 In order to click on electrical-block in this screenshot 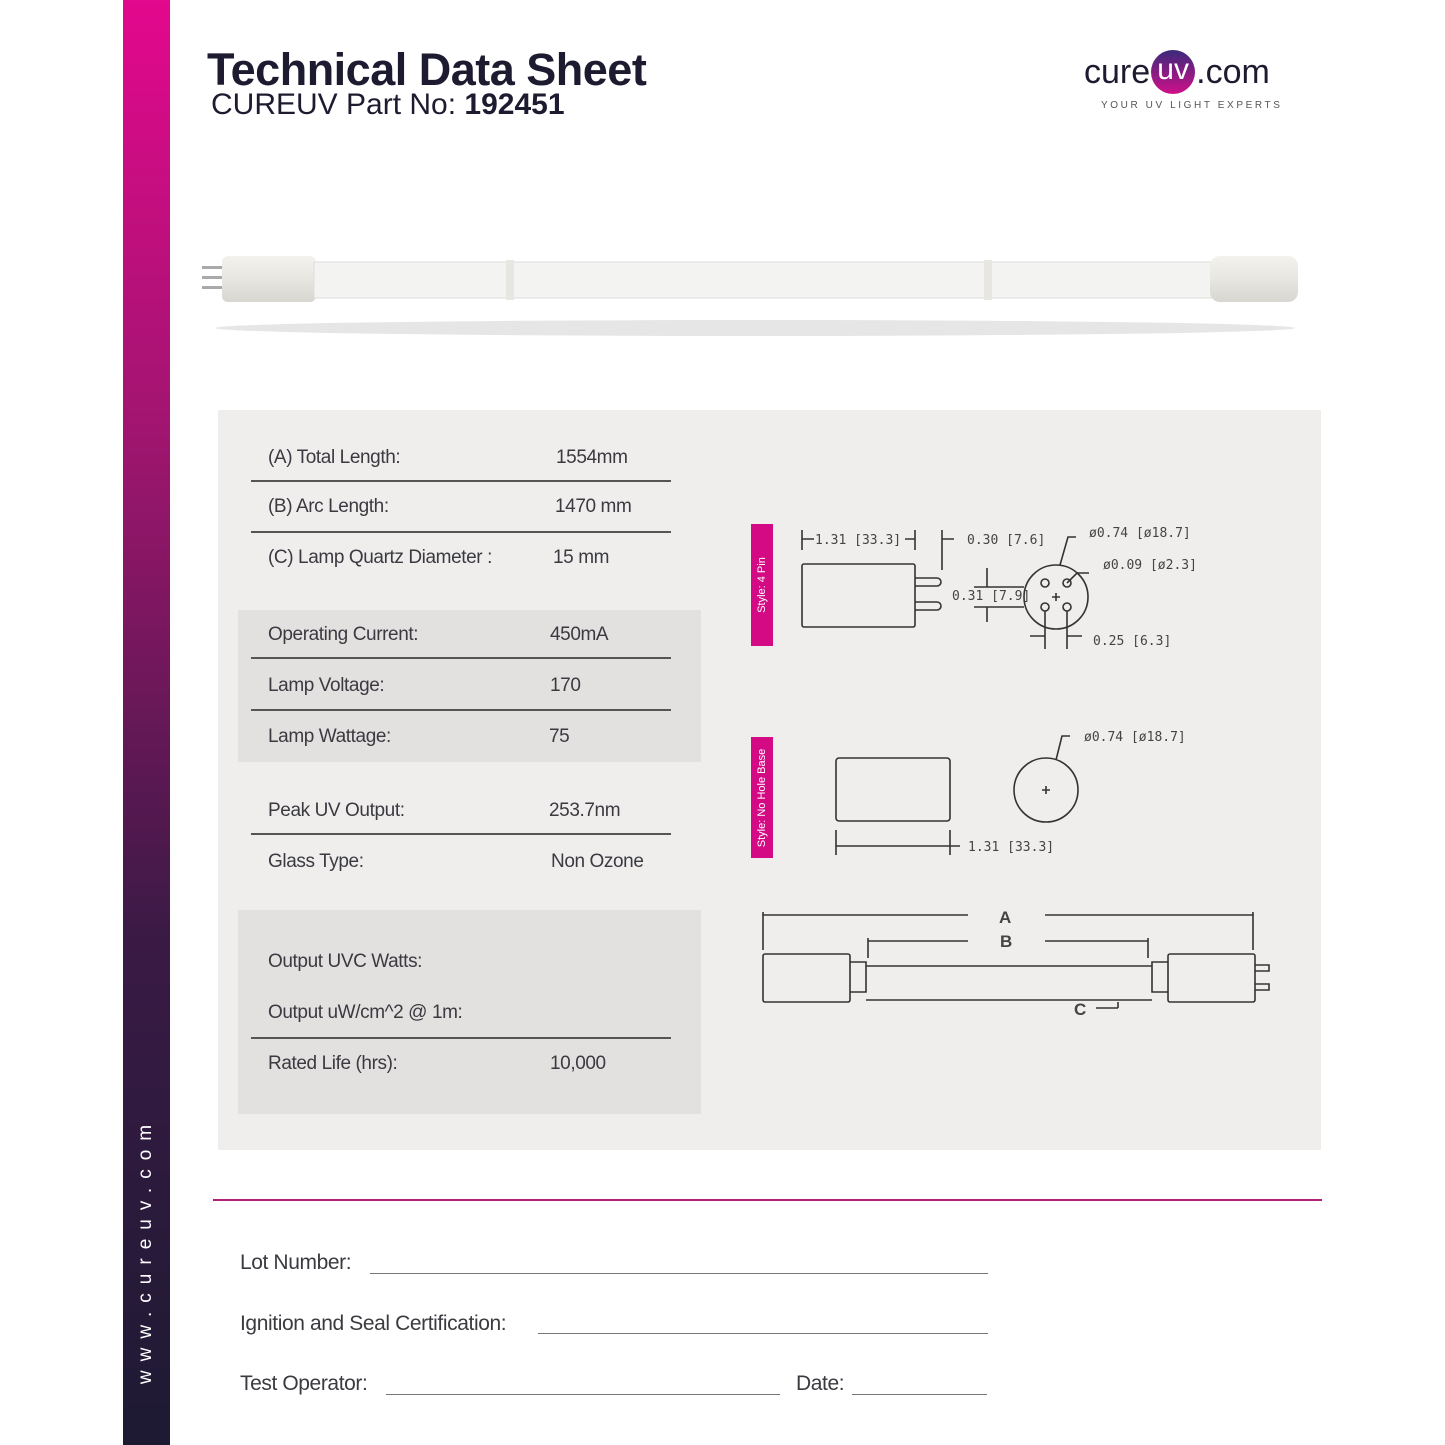, I will do `click(469, 686)`.